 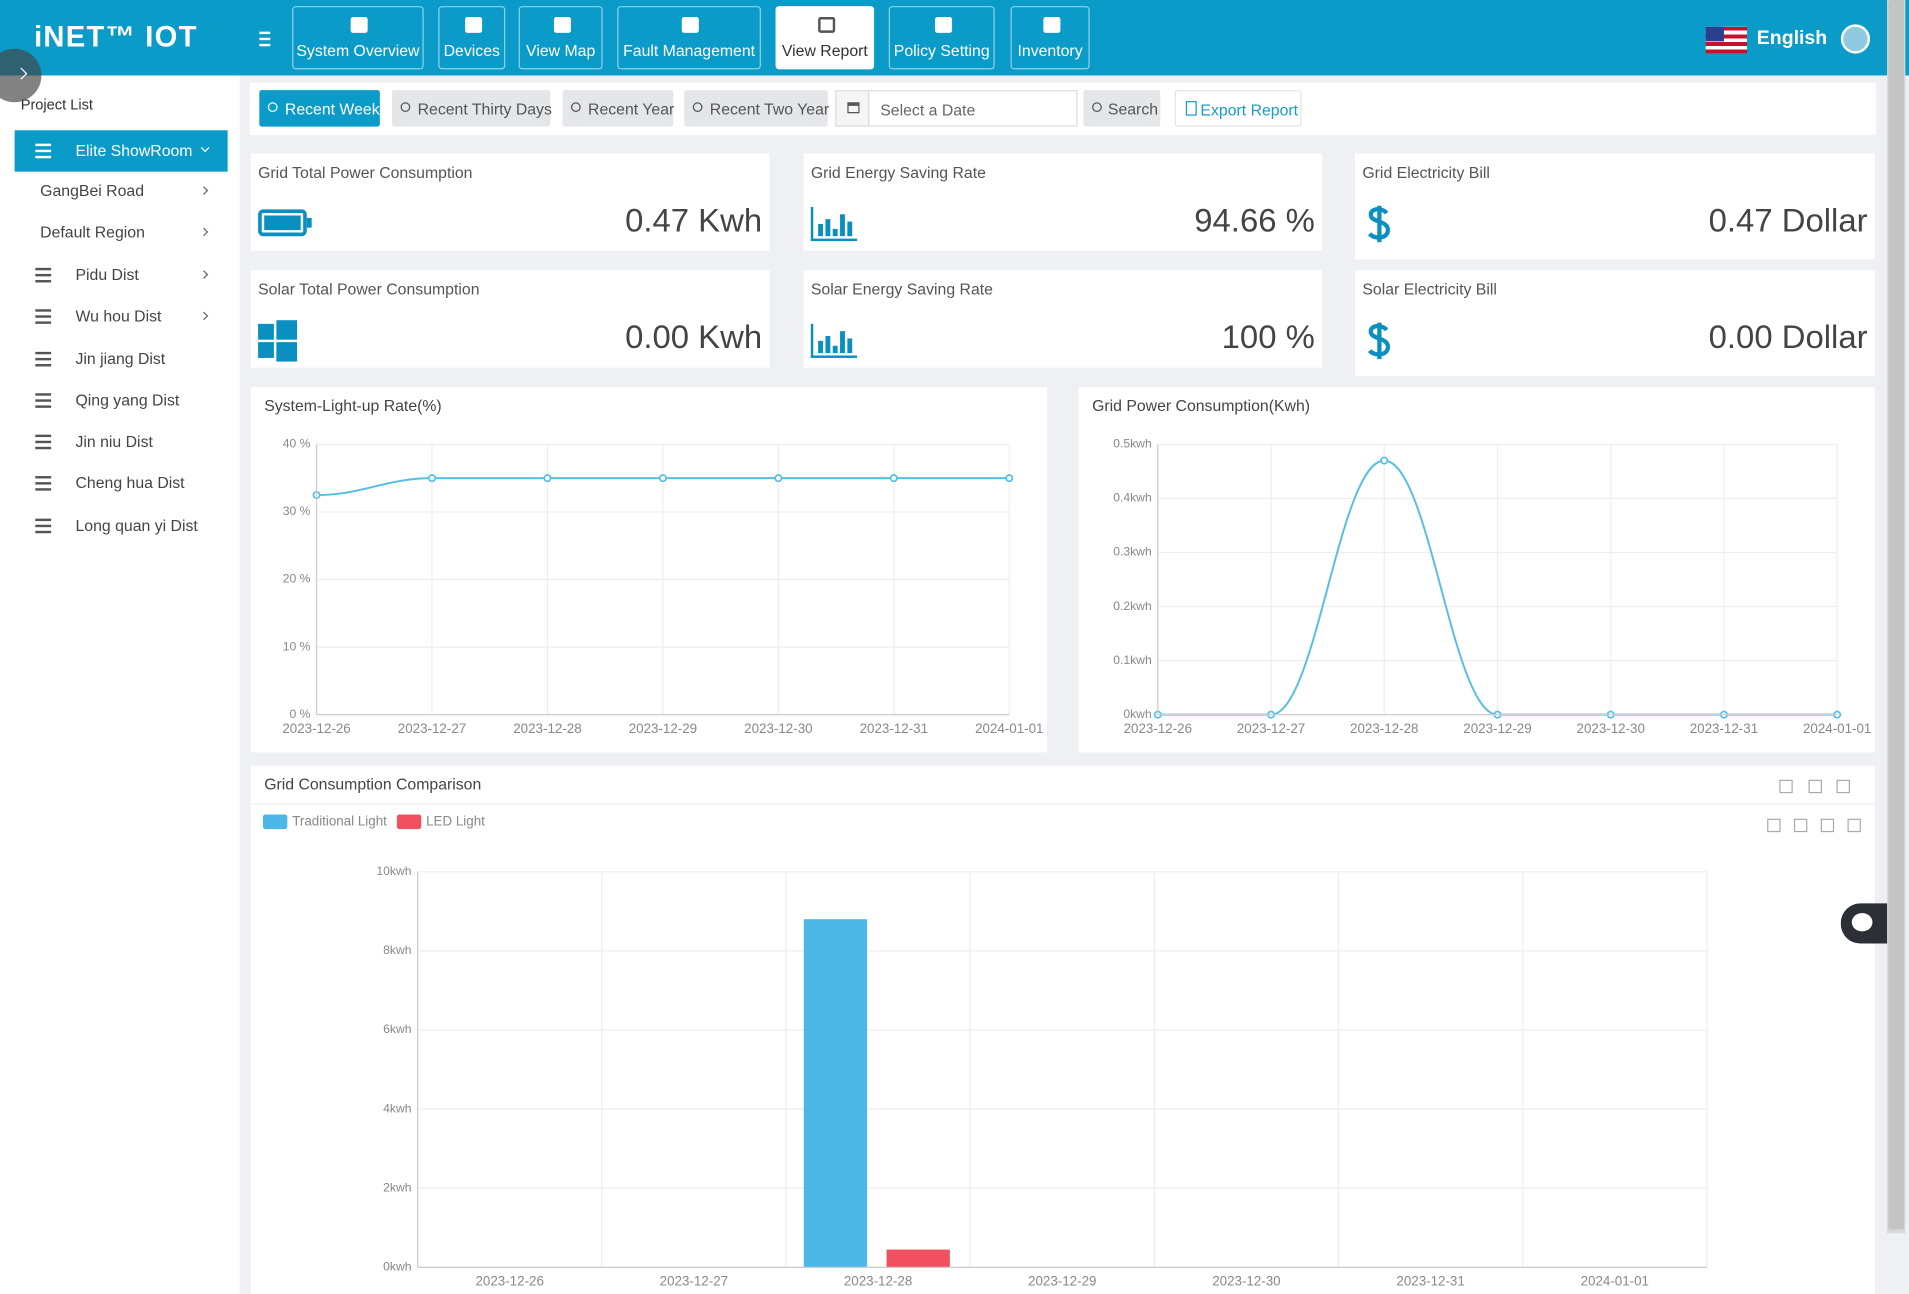 I want to click on nav-button: System Overview, so click(x=358, y=38).